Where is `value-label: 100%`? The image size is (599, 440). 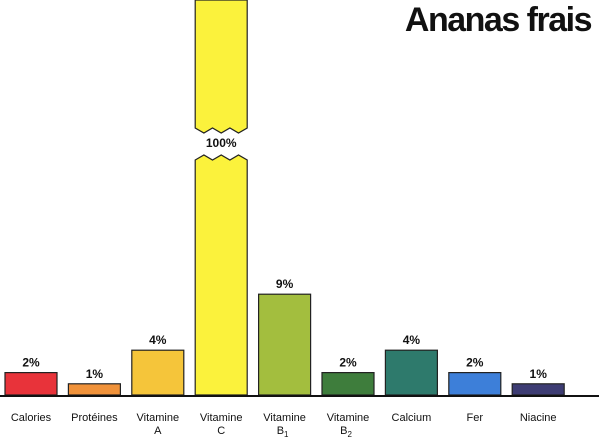 value-label: 100% is located at coordinates (221, 143).